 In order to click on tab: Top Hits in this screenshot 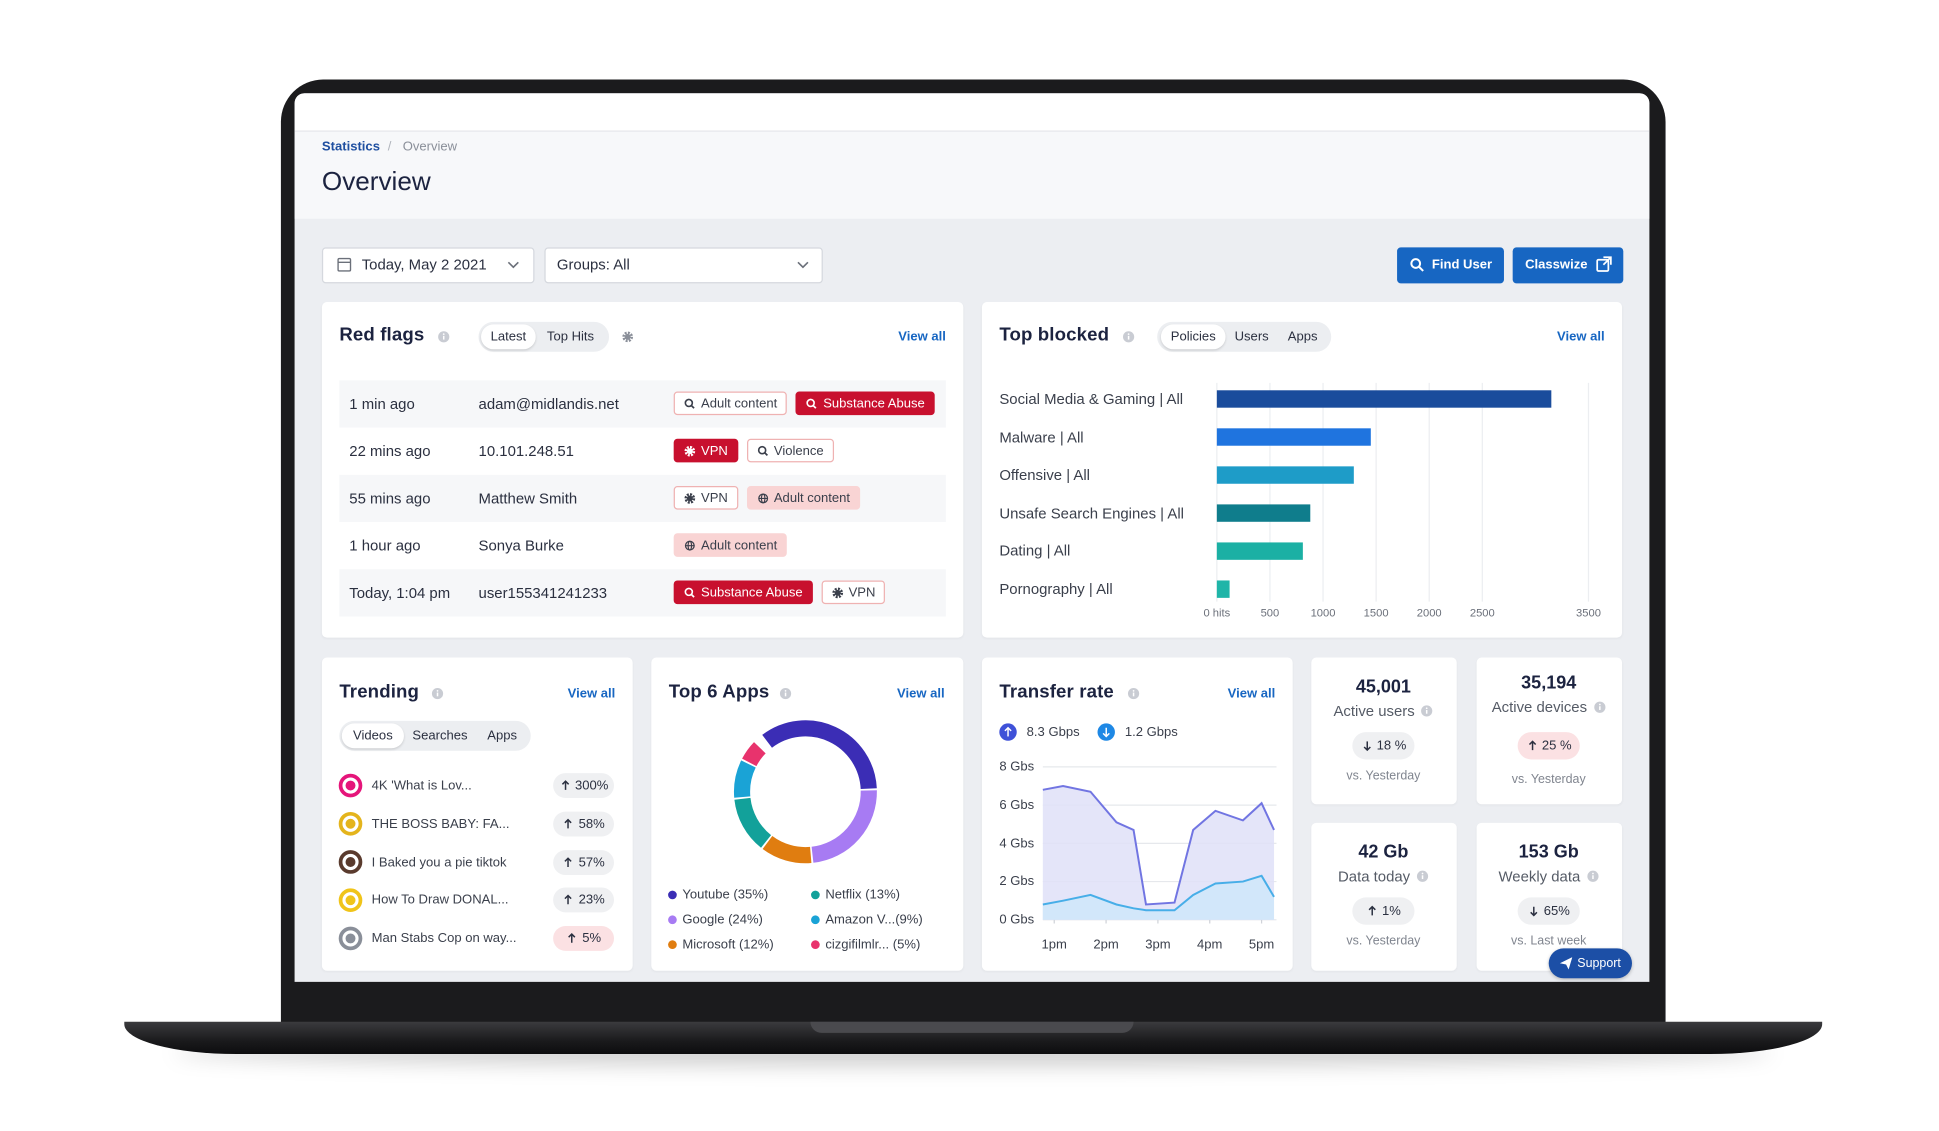, I will do `click(570, 337)`.